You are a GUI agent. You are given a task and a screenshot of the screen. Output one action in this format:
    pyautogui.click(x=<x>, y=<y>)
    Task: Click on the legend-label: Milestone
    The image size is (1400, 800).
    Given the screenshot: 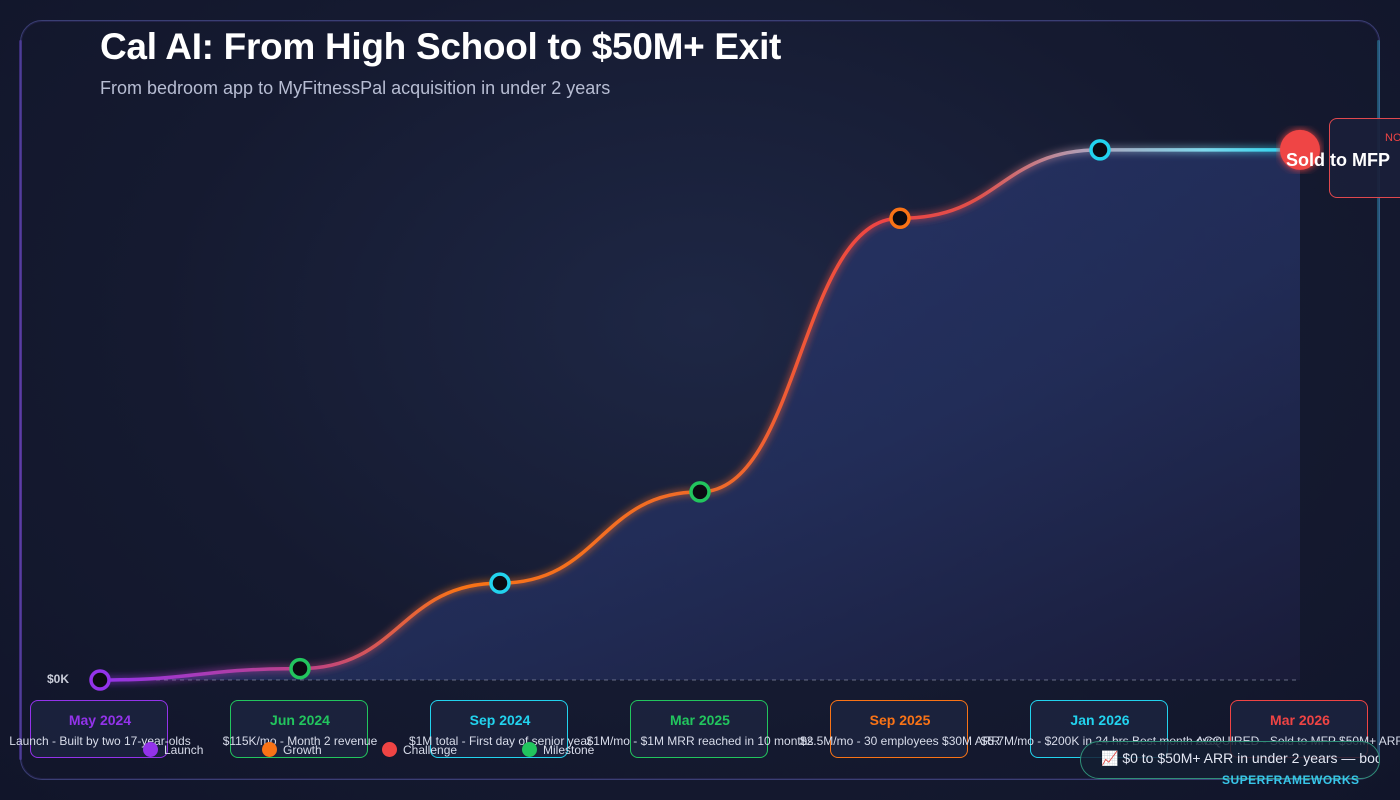 What is the action you would take?
    pyautogui.click(x=569, y=749)
    